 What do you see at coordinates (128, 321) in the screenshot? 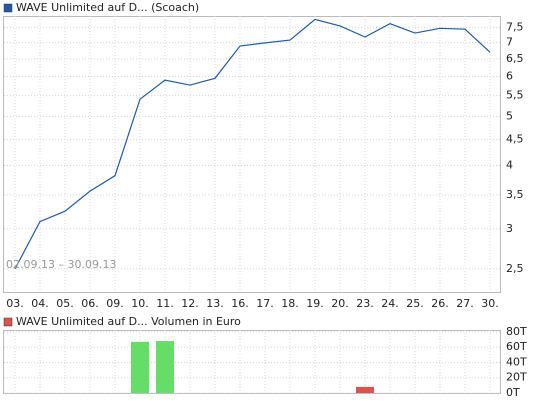
I see `legend-label: WAVE Unlimited auf D... Volumen in Euro` at bounding box center [128, 321].